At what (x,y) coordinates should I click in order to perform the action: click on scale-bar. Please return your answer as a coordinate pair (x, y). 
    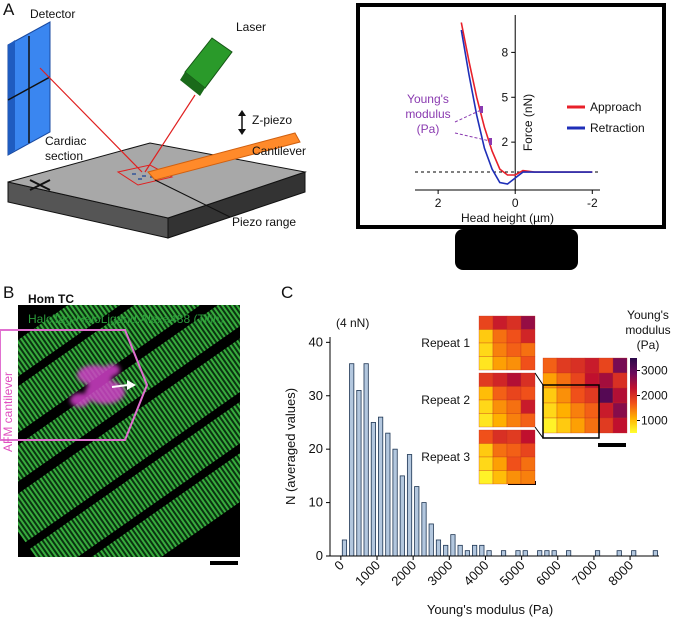
    Looking at the image, I should click on (612, 445).